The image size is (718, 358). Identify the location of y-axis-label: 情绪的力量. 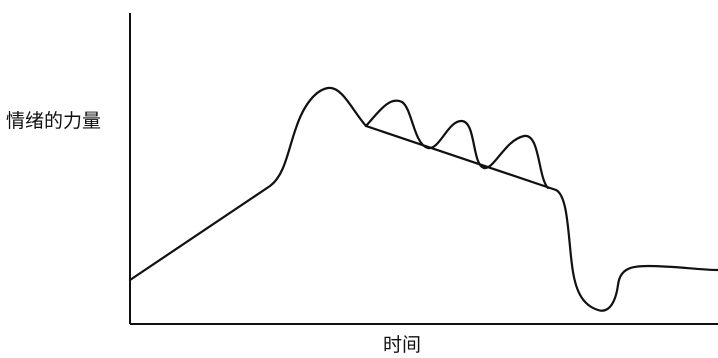
(54, 121).